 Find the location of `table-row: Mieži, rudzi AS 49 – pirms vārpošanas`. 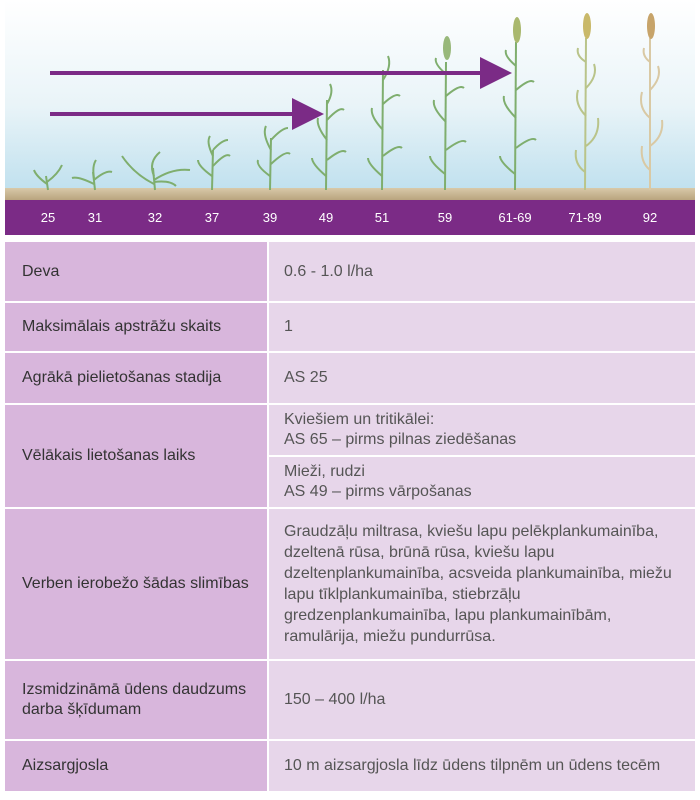

table-row: Mieži, rudzi AS 49 – pirms vārpošanas is located at coordinates (350, 482).